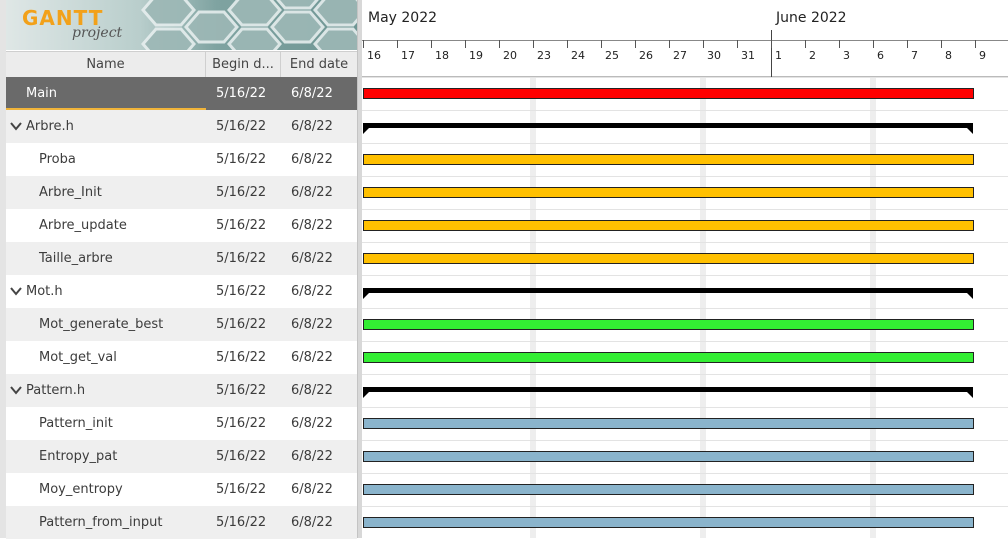 The width and height of the screenshot is (1008, 539). I want to click on task-name: Arbre_update, so click(83, 225).